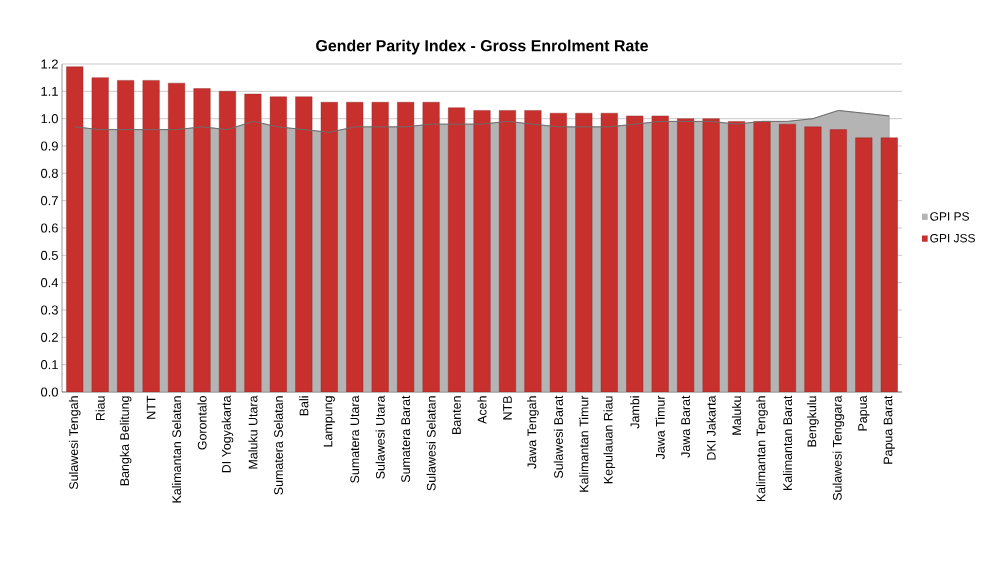 The image size is (1004, 565). I want to click on y-tick-label: 0.0, so click(49, 392).